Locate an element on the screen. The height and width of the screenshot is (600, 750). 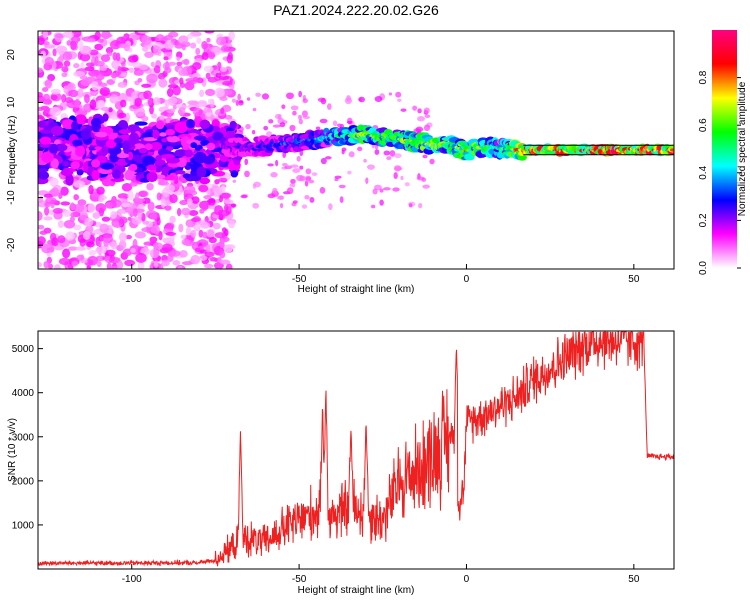
spectrogram-x-tick-label: -50 is located at coordinates (299, 279).